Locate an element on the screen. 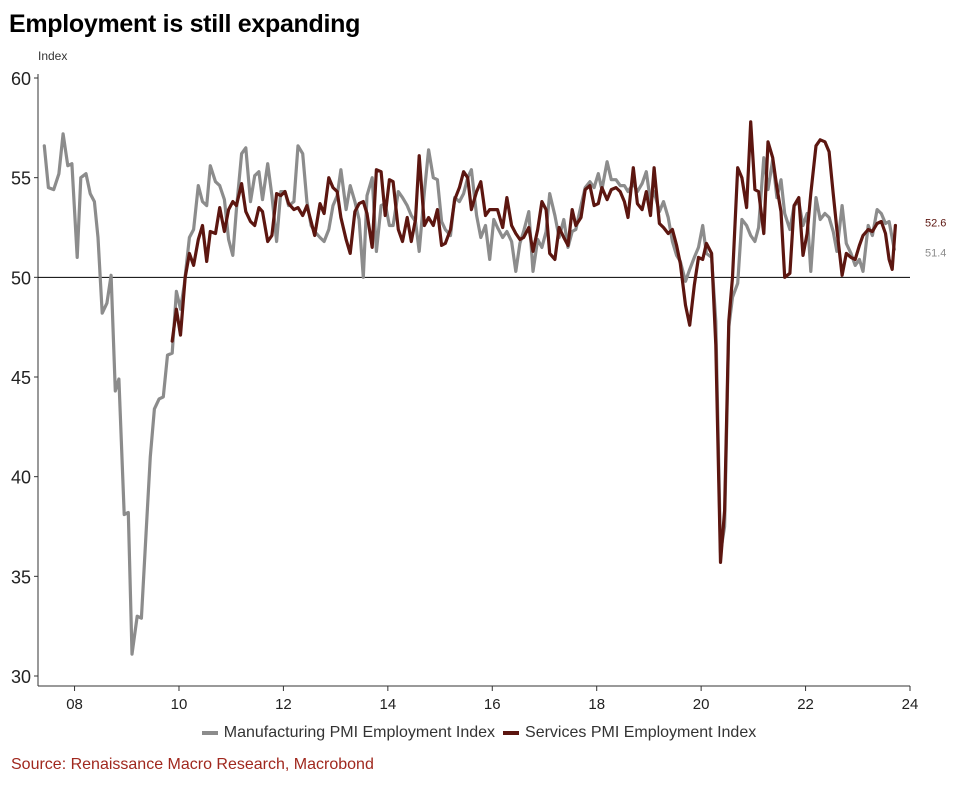 This screenshot has height=787, width=958. y-tick-label: 60 is located at coordinates (21, 79).